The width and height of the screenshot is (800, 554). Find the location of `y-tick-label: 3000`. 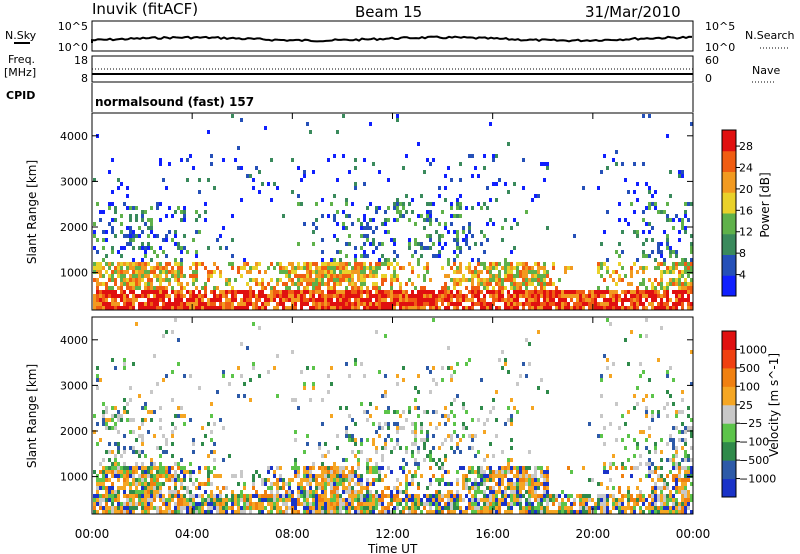

y-tick-label: 3000 is located at coordinates (74, 181).